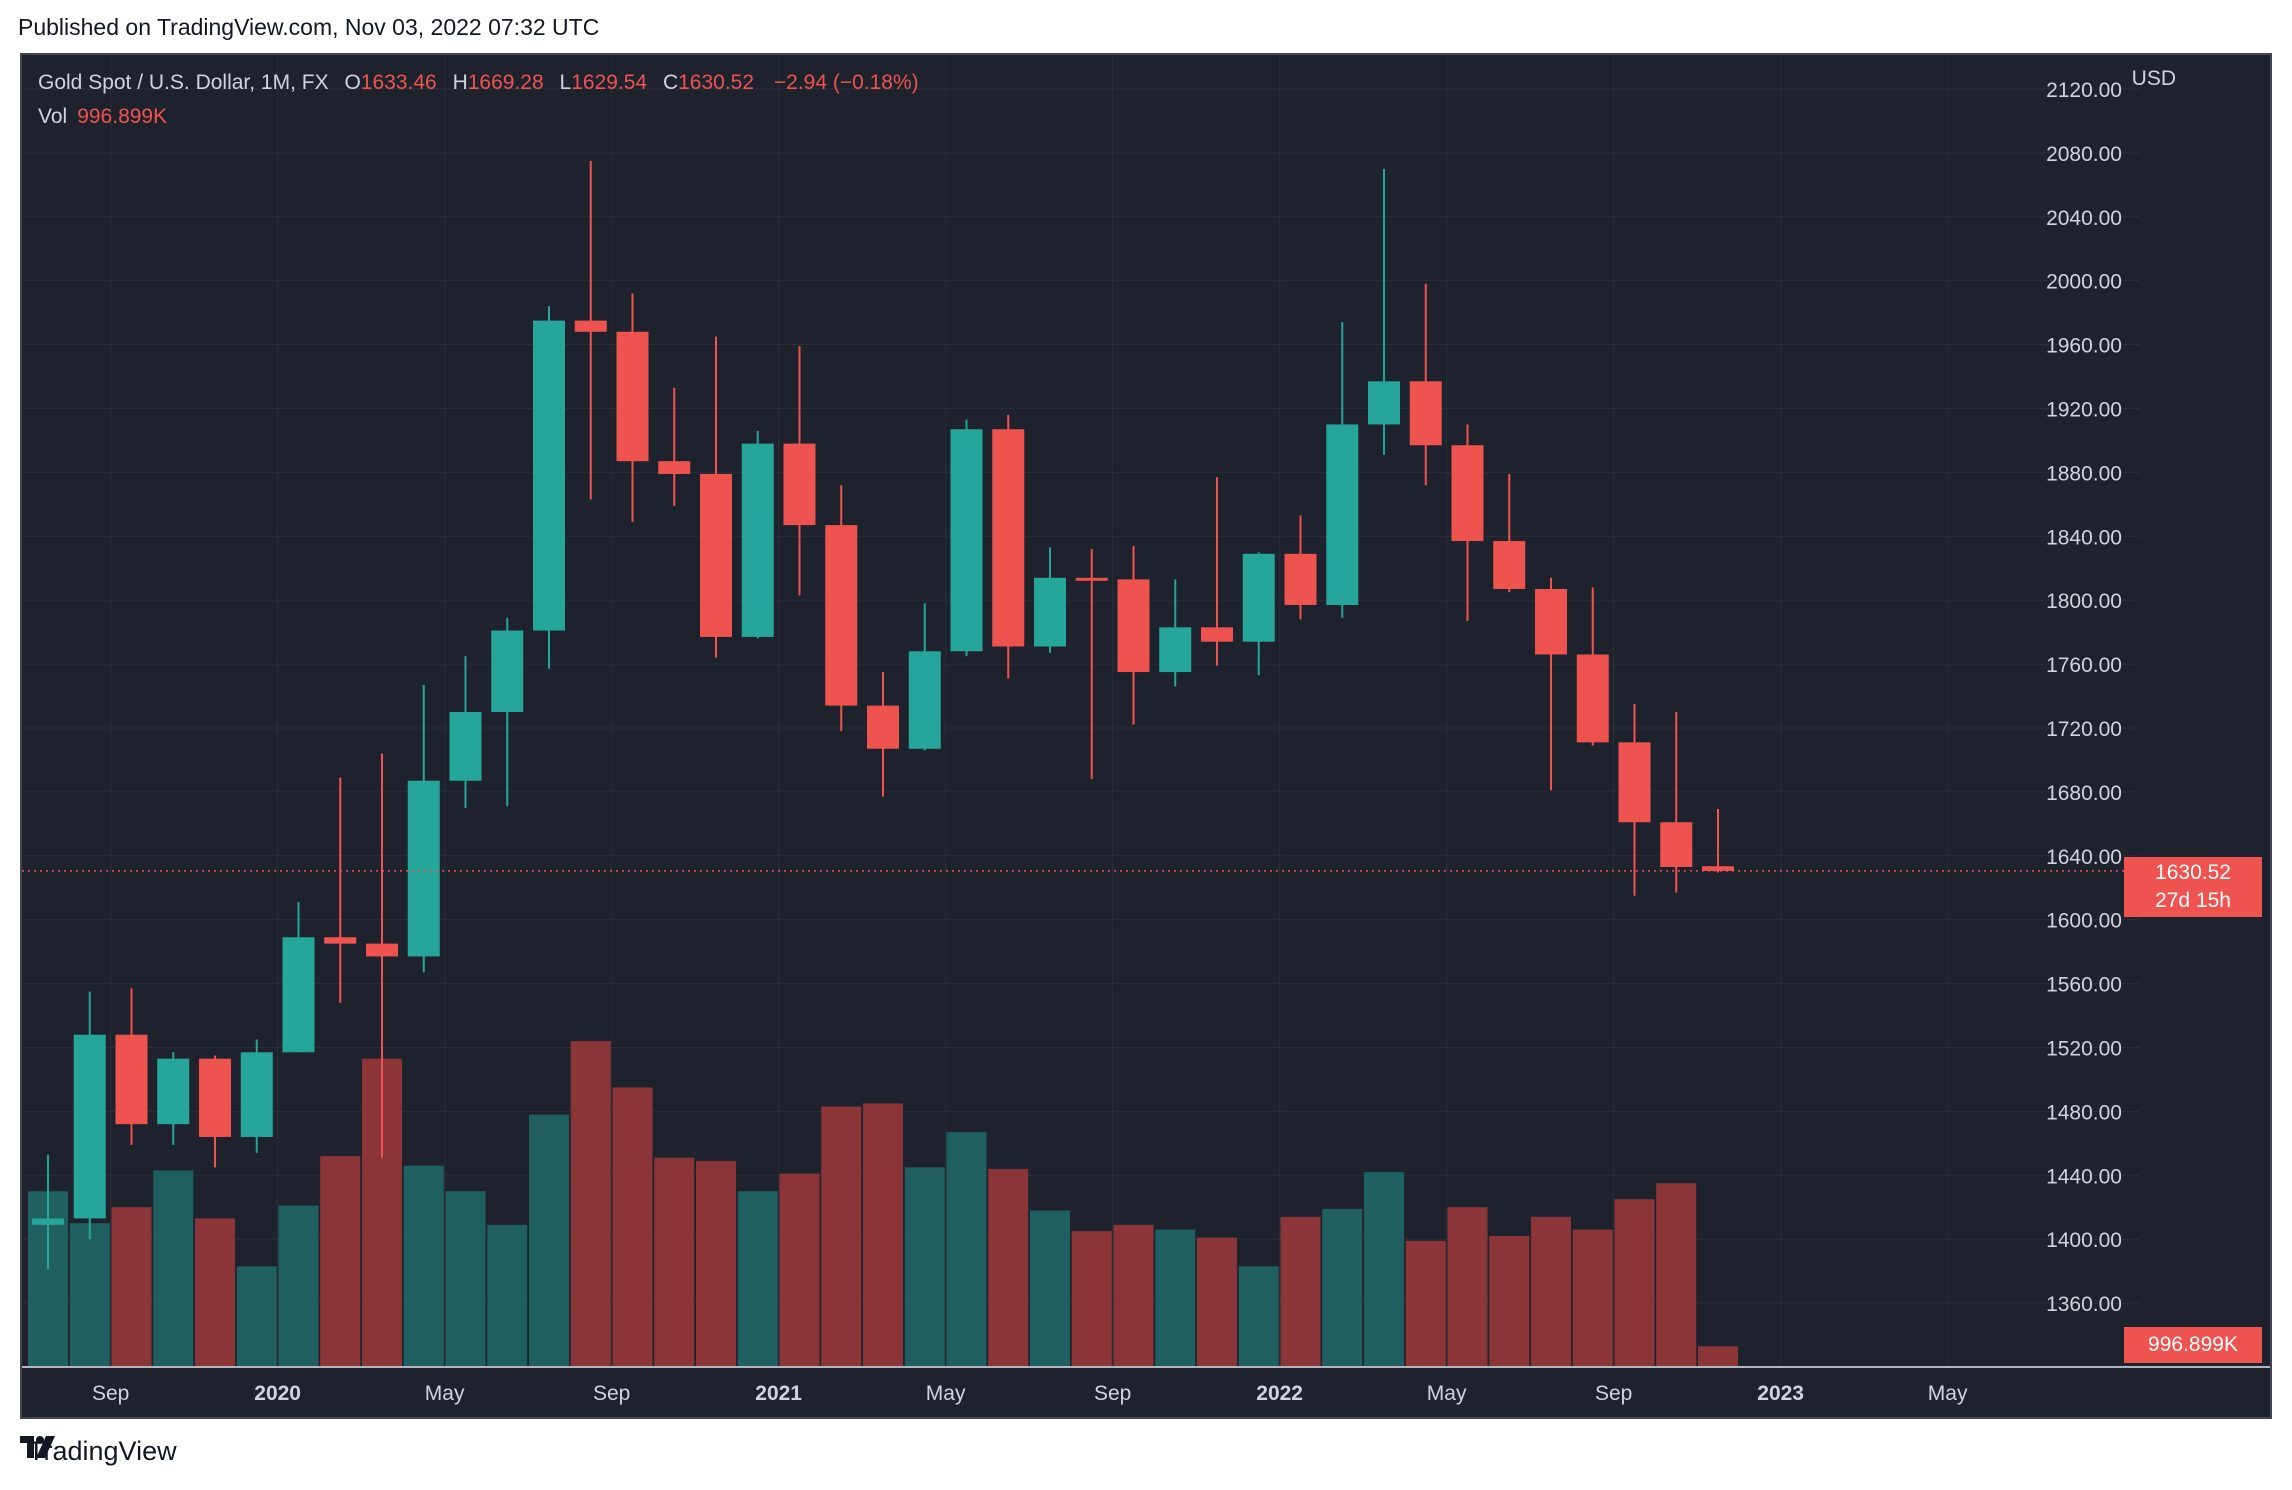 Image resolution: width=2292 pixels, height=1490 pixels. What do you see at coordinates (2084, 921) in the screenshot?
I see `price-tick-label: 1600.00` at bounding box center [2084, 921].